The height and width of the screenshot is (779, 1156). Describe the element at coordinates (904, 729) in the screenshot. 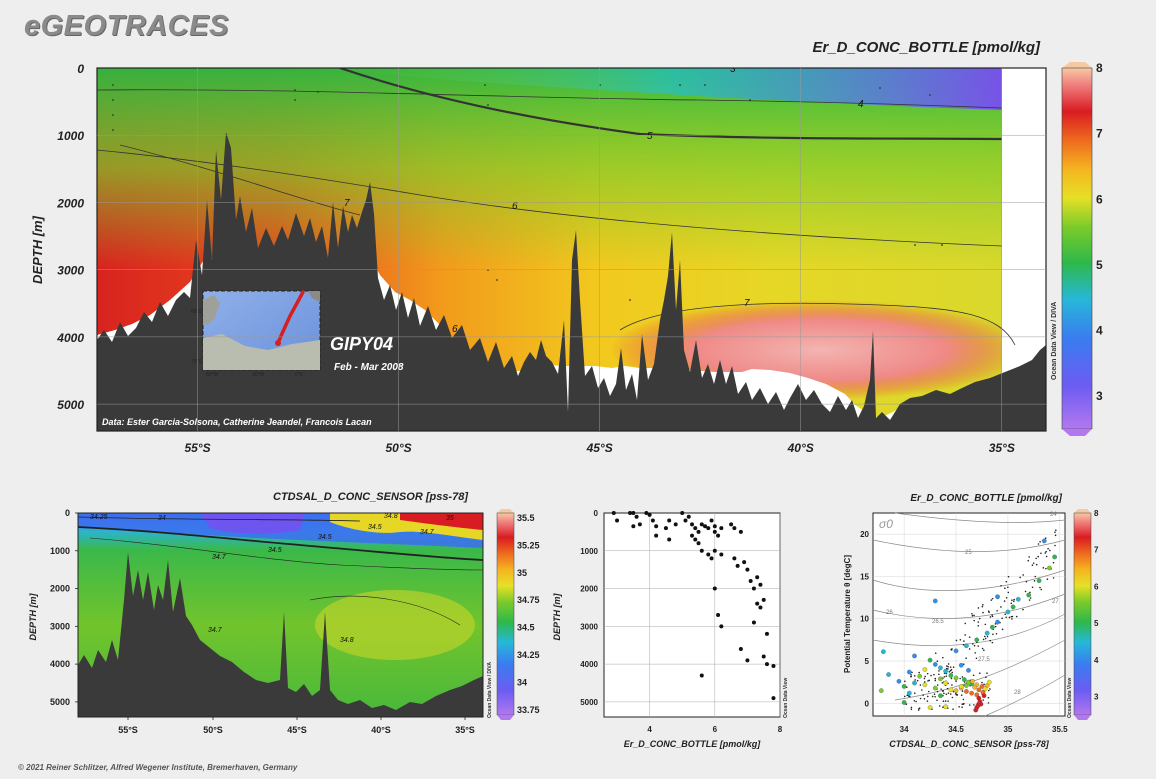

I see `x-tick-label: 34` at that location.